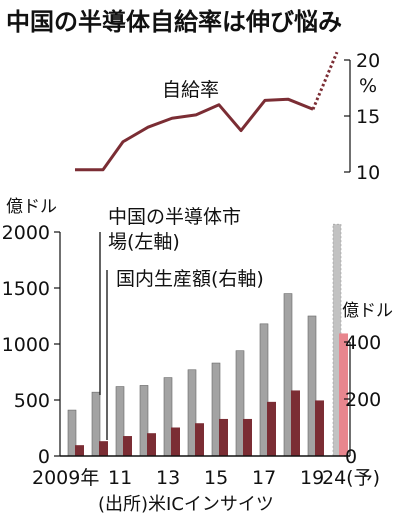 The width and height of the screenshot is (400, 516). Describe the element at coordinates (194, 134) in the screenshot. I see `line-series` at that location.